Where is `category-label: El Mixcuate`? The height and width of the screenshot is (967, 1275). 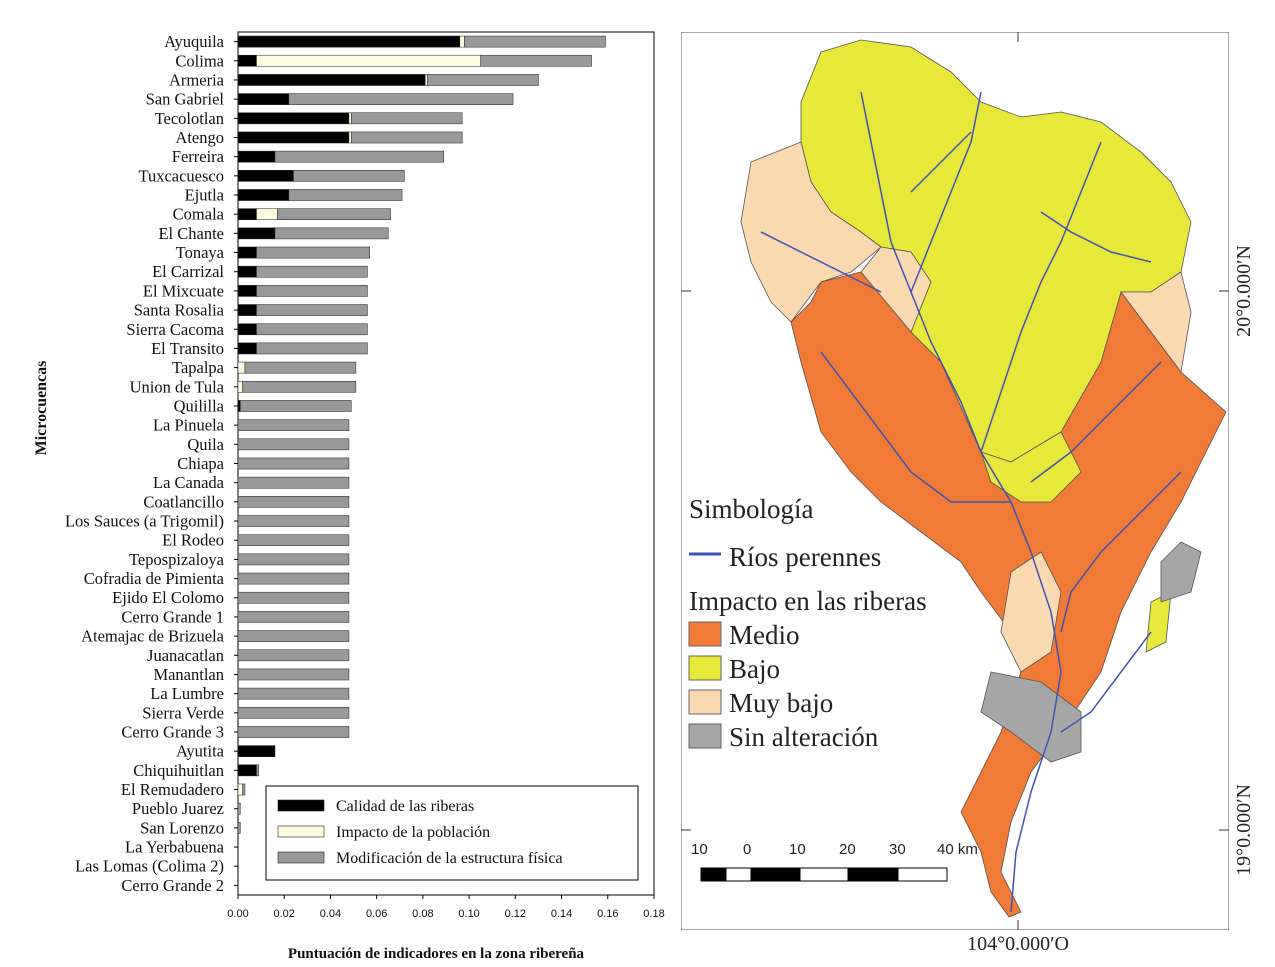 category-label: El Mixcuate is located at coordinates (183, 290).